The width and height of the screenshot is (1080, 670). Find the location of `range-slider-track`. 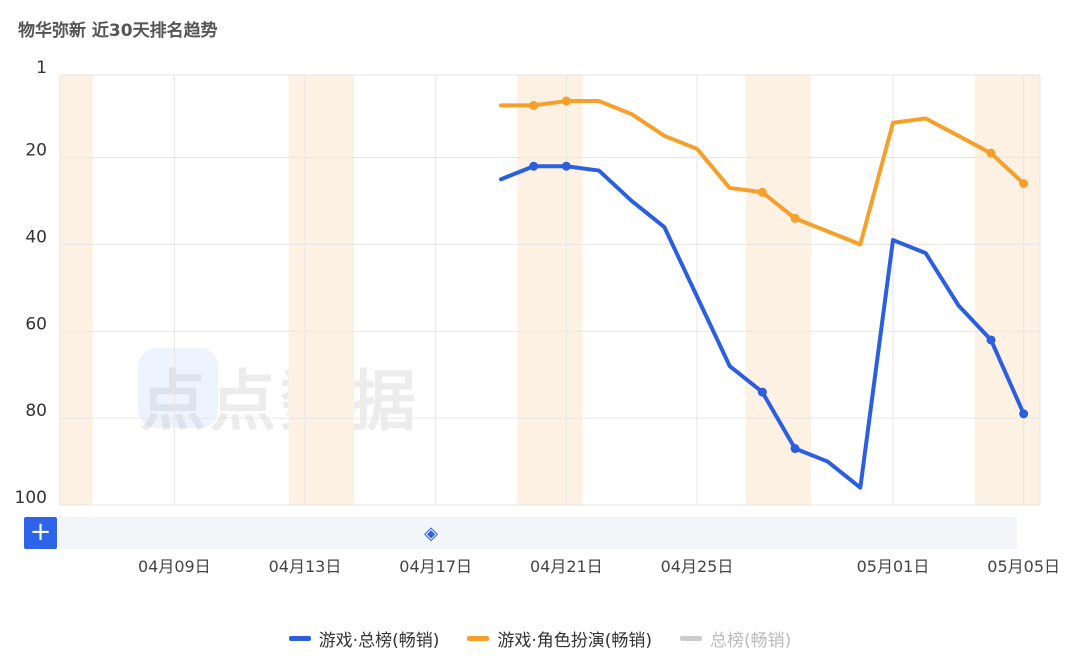

range-slider-track is located at coordinates (537, 533).